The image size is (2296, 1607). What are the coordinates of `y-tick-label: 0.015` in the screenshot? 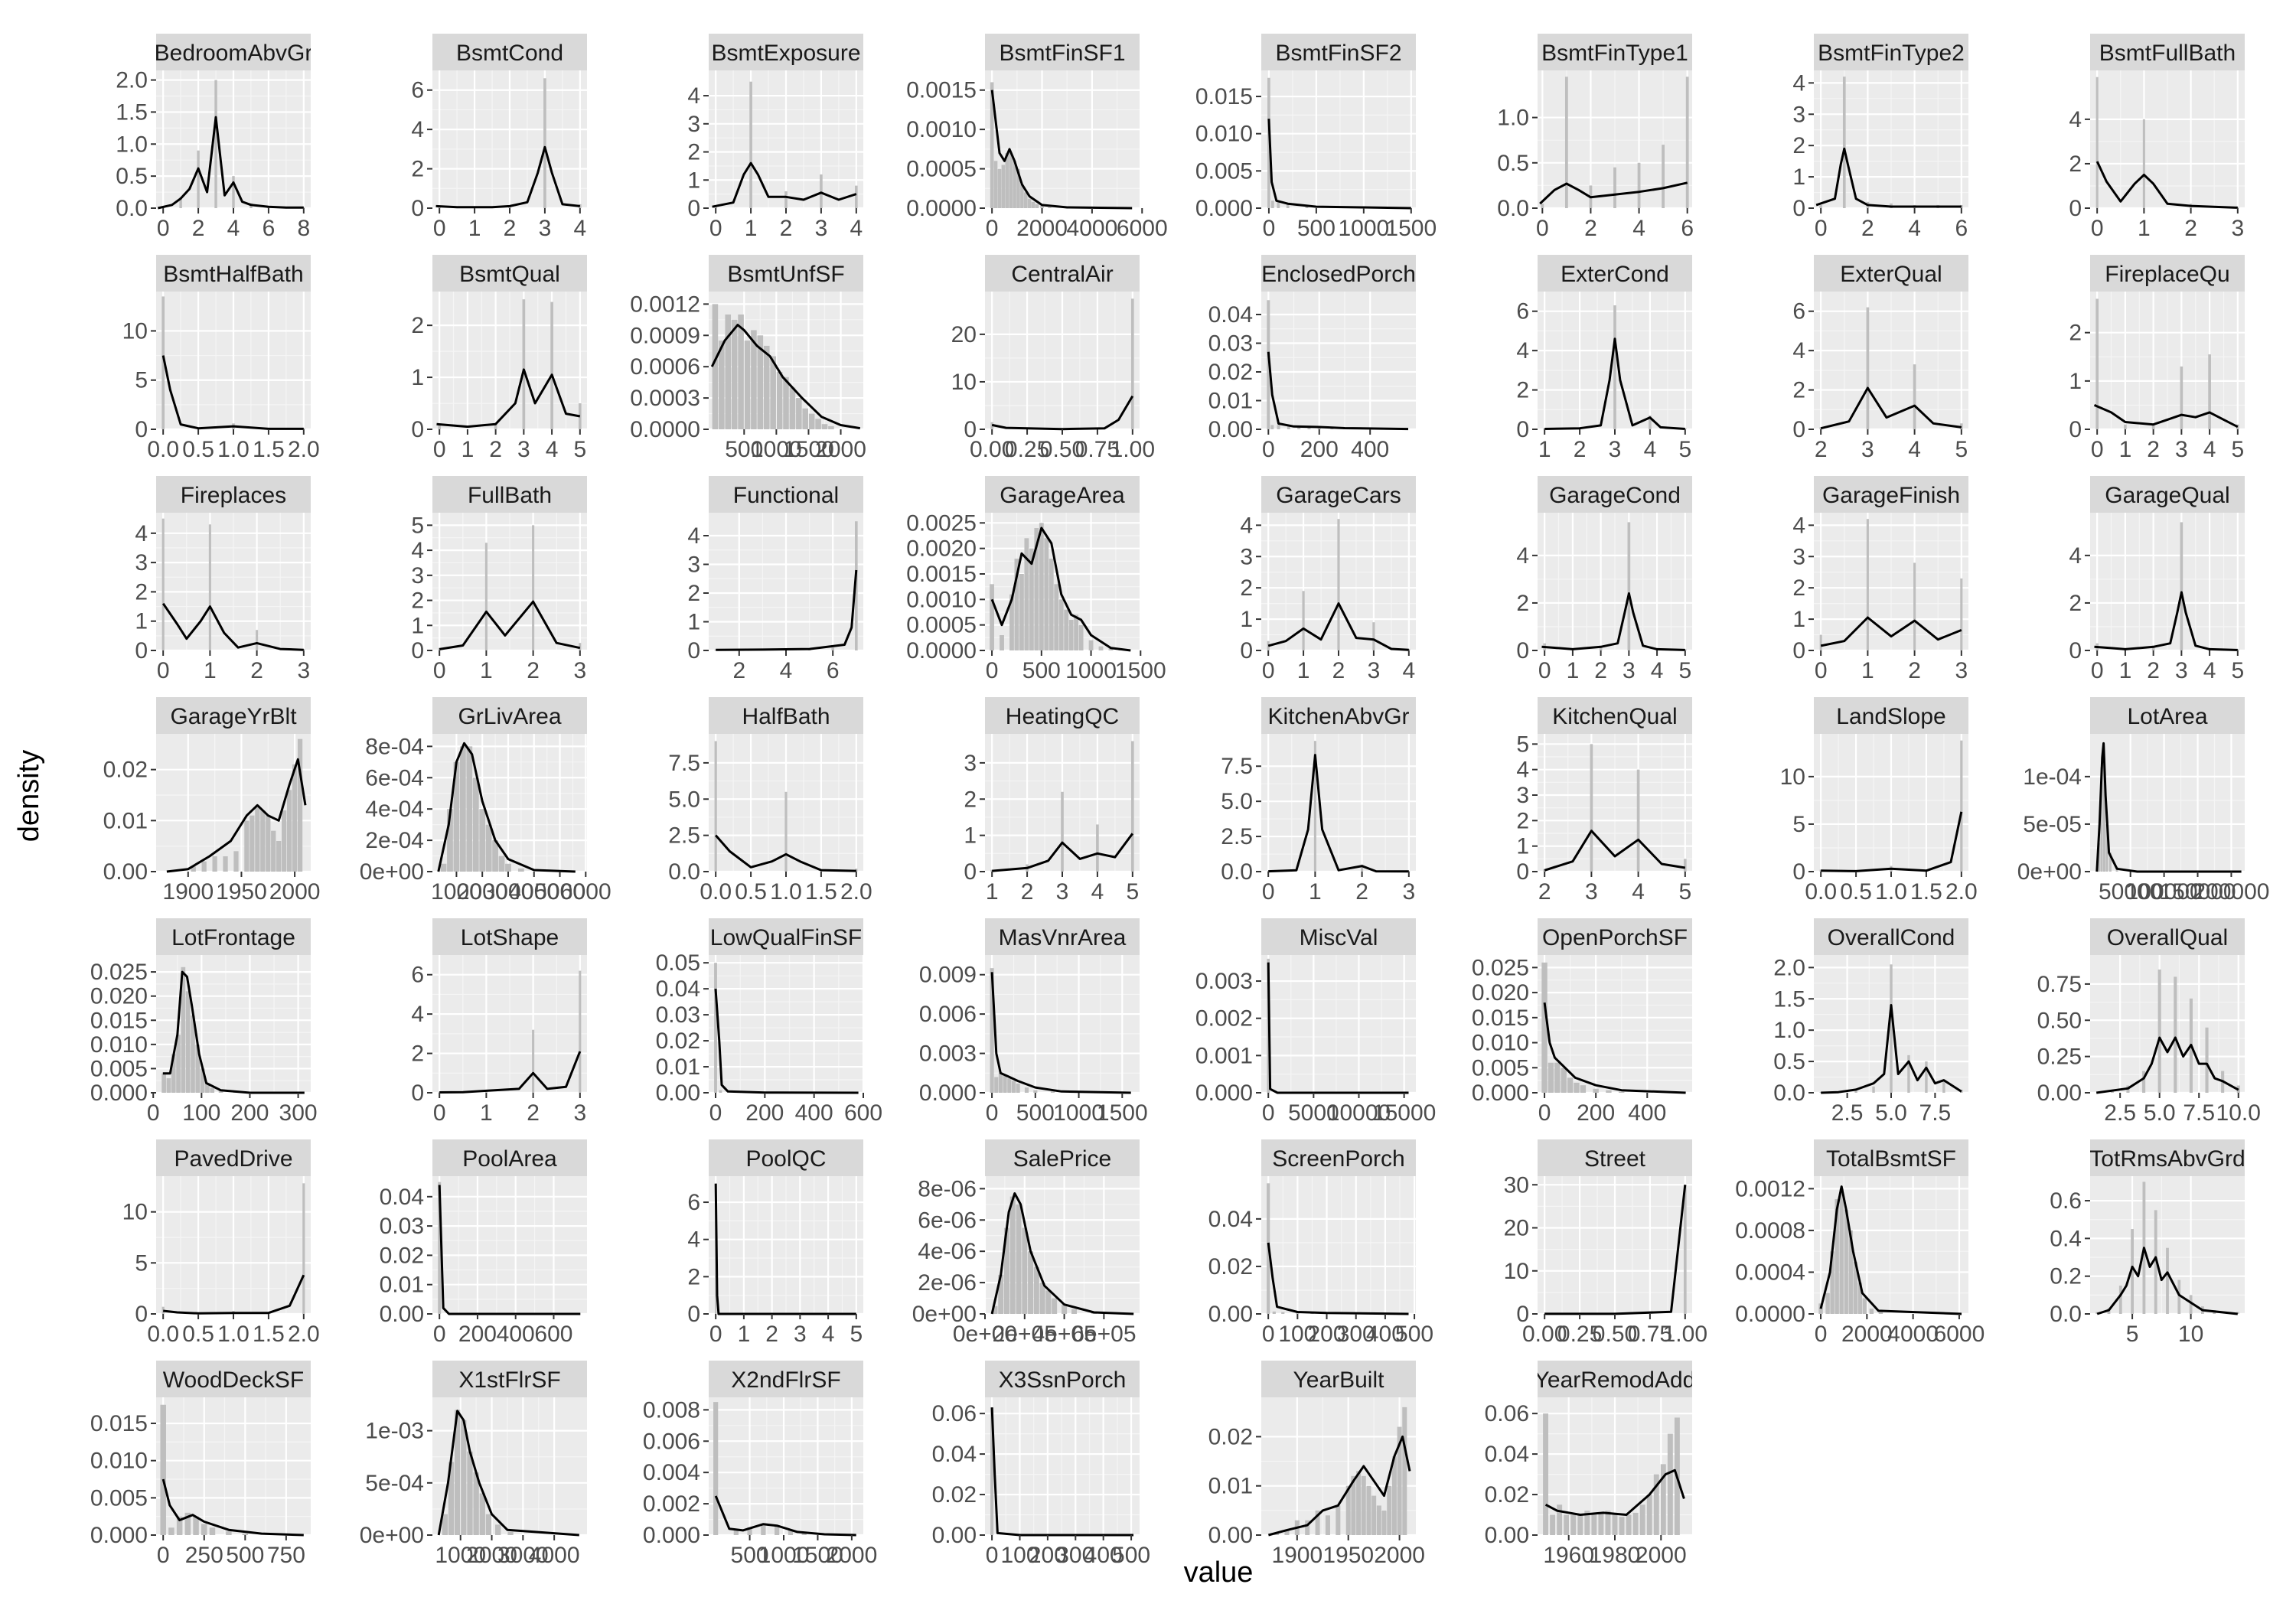 It's located at (119, 1423).